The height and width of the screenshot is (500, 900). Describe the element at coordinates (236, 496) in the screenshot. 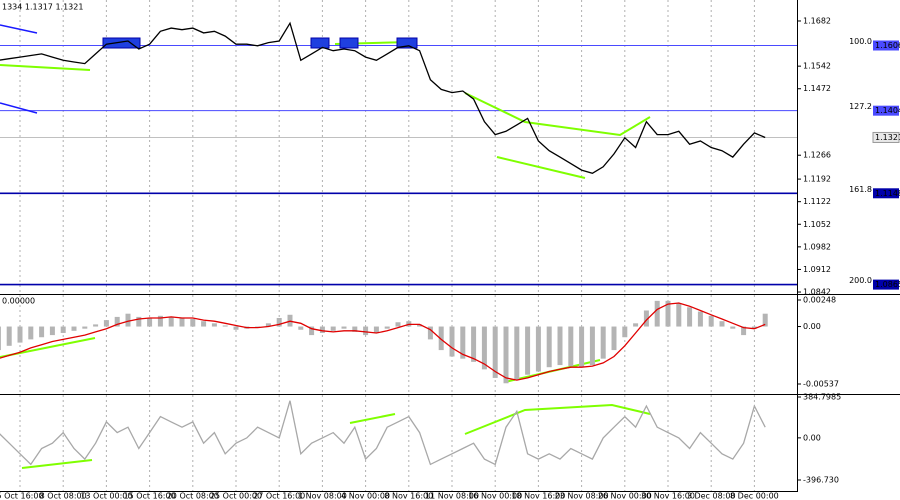

I see `x-tick-label: 25 Oct 00:00` at that location.